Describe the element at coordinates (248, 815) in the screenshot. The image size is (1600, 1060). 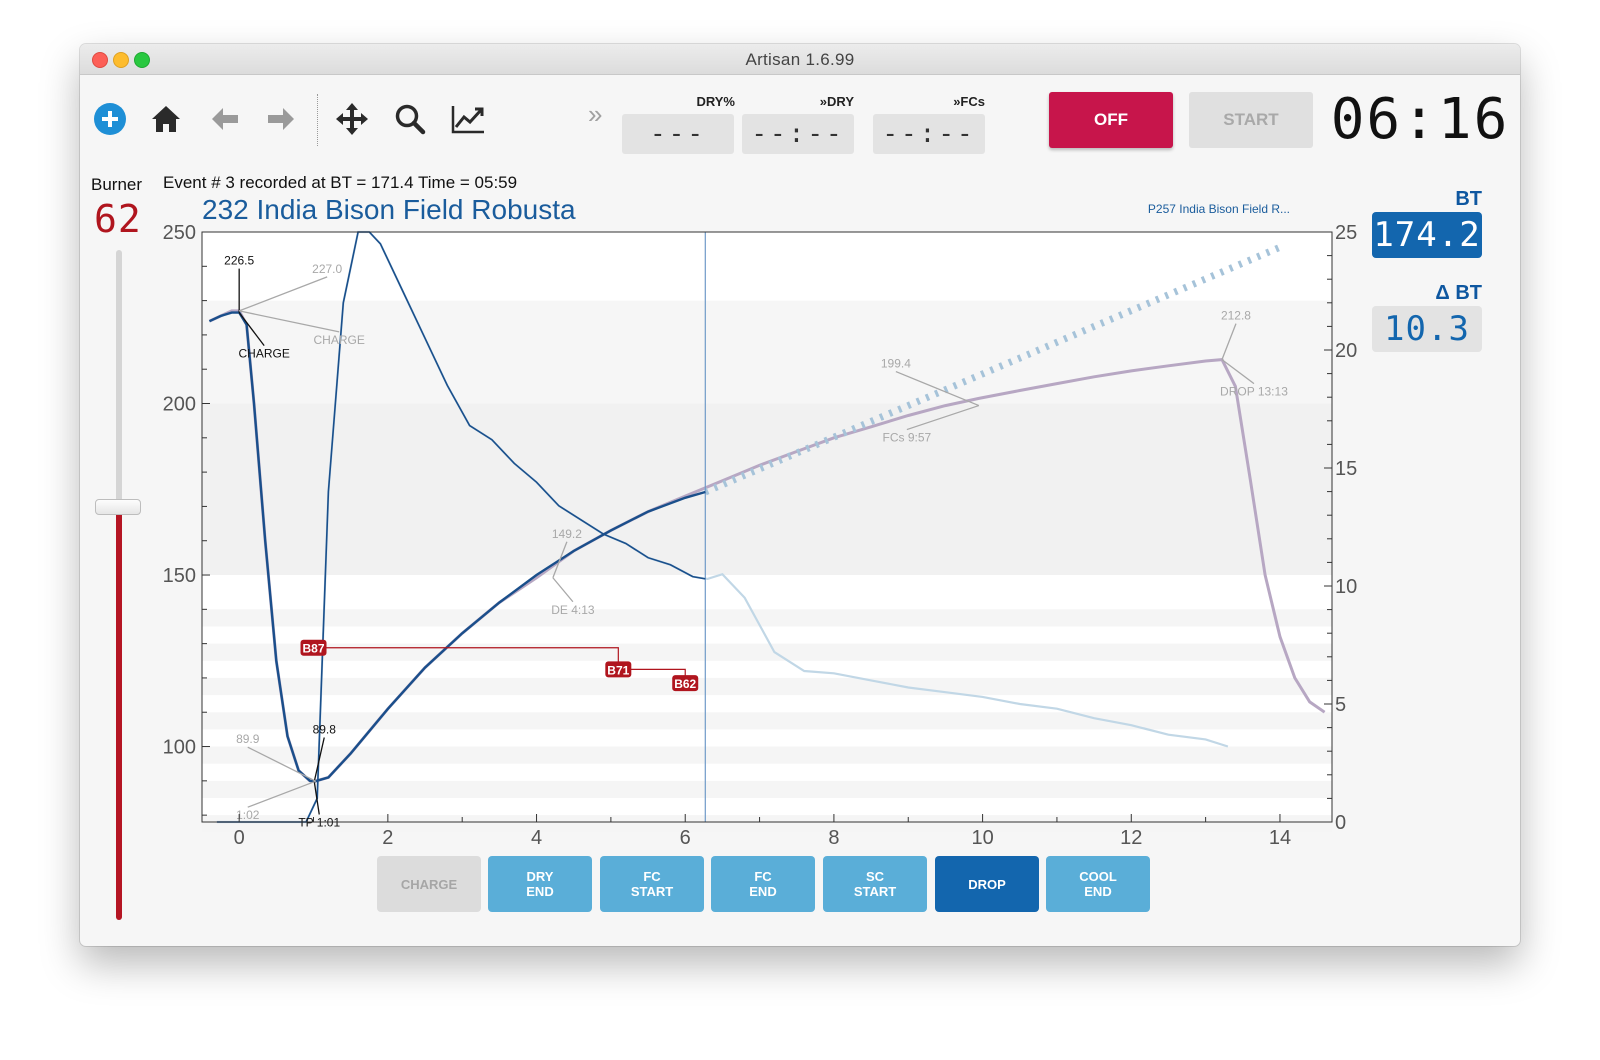
I see `annotation-event-label: 1:02` at that location.